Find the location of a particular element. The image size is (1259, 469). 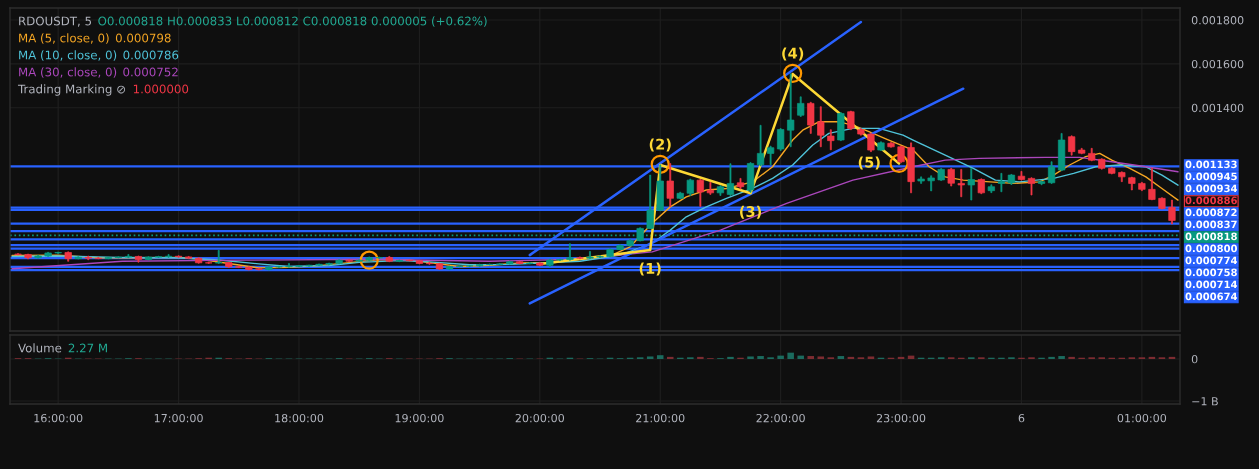

annotation: 2.27 M is located at coordinates (87, 348).